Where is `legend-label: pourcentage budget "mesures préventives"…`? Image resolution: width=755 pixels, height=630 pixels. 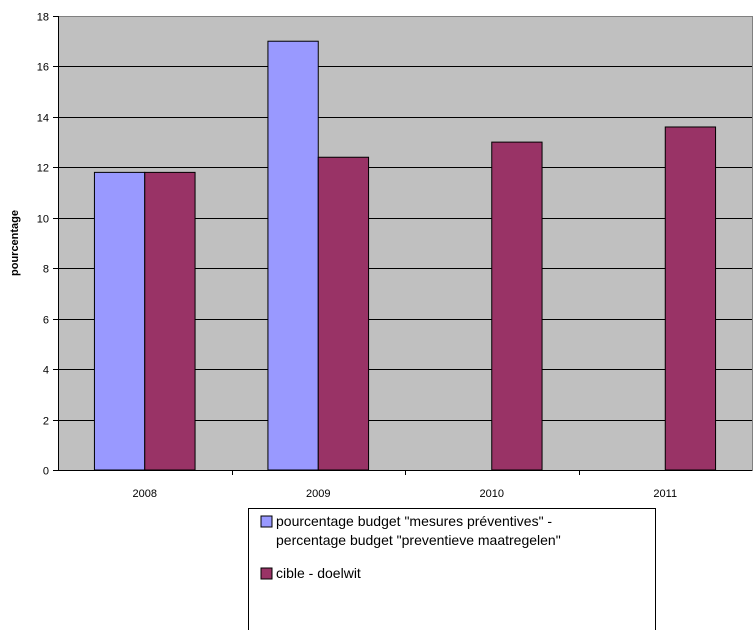 legend-label: pourcentage budget "mesures préventives"… is located at coordinates (414, 521).